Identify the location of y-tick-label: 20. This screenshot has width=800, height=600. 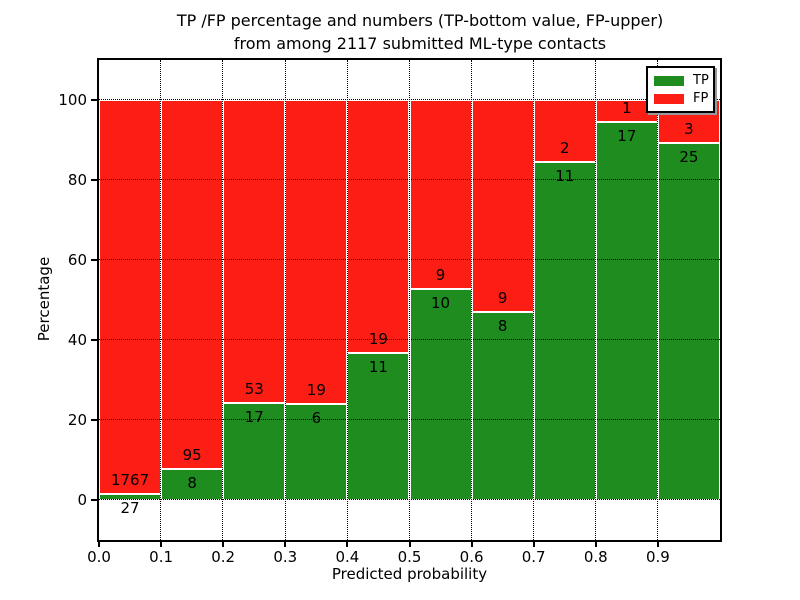
(77, 420).